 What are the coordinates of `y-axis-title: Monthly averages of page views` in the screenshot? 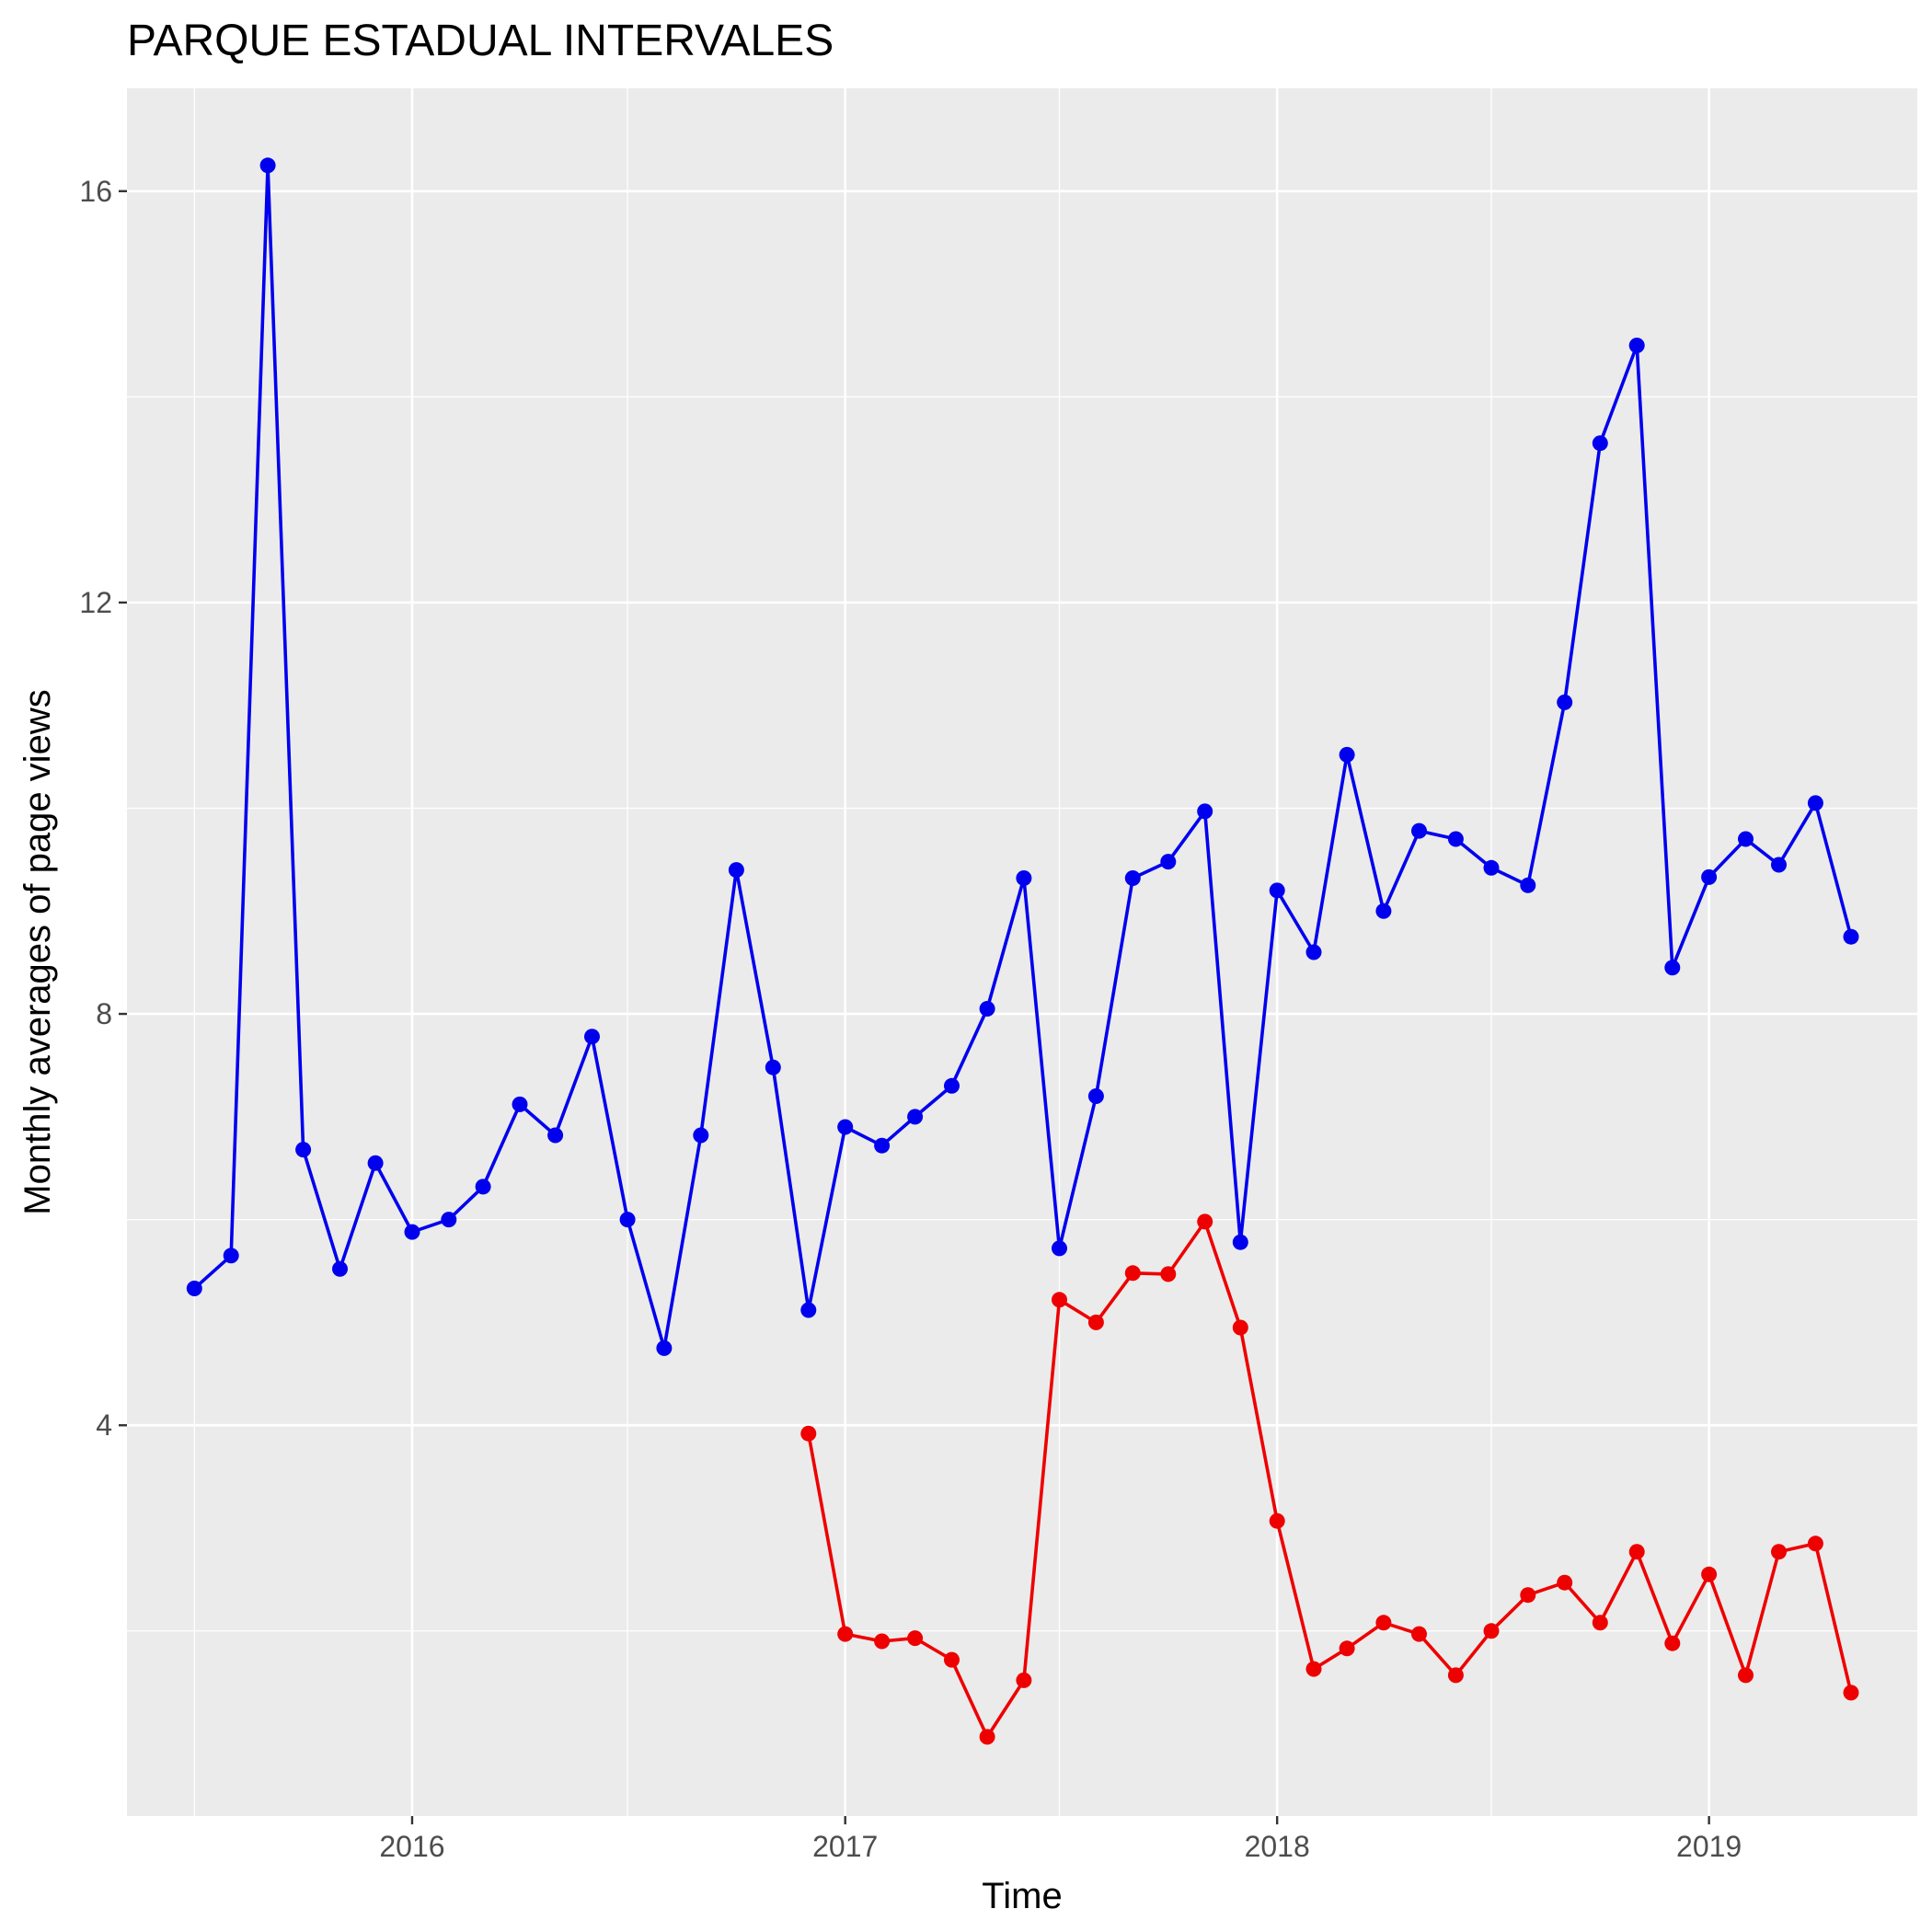 It's located at (37, 951).